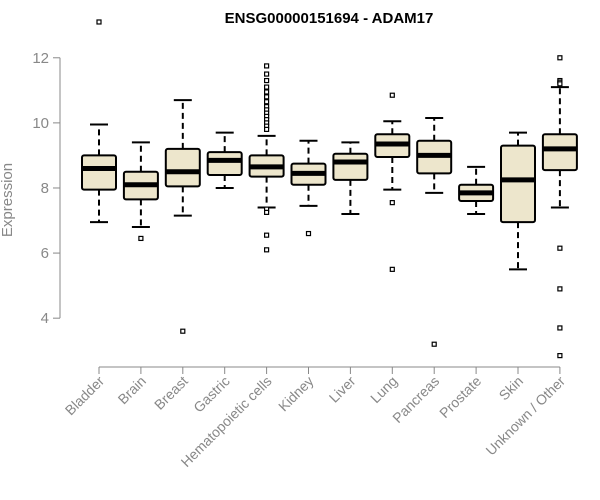  I want to click on y-axis: 4 6 8 10 12, so click(46, 188).